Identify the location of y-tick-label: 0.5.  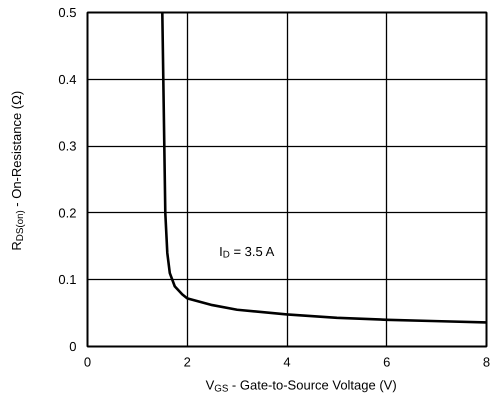
(67, 12).